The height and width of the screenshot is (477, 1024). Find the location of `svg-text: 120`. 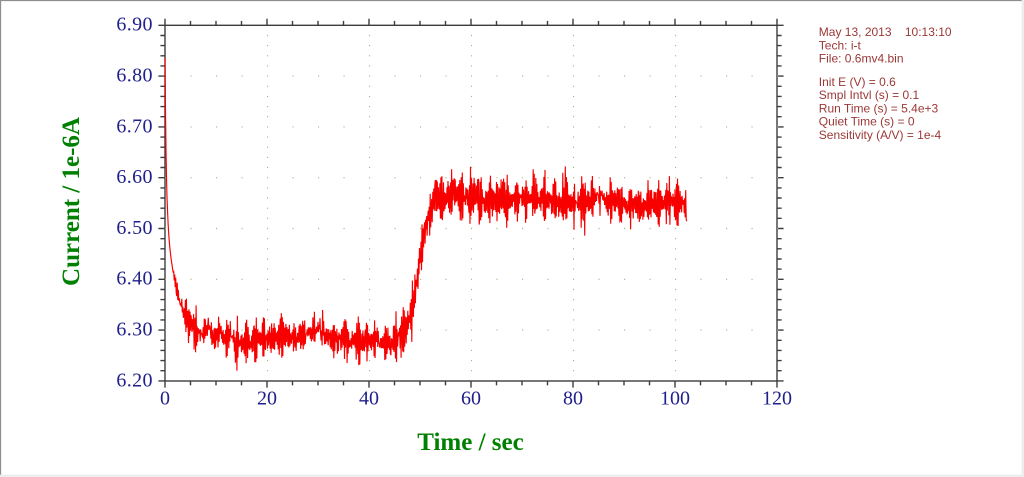

svg-text: 120 is located at coordinates (777, 399).